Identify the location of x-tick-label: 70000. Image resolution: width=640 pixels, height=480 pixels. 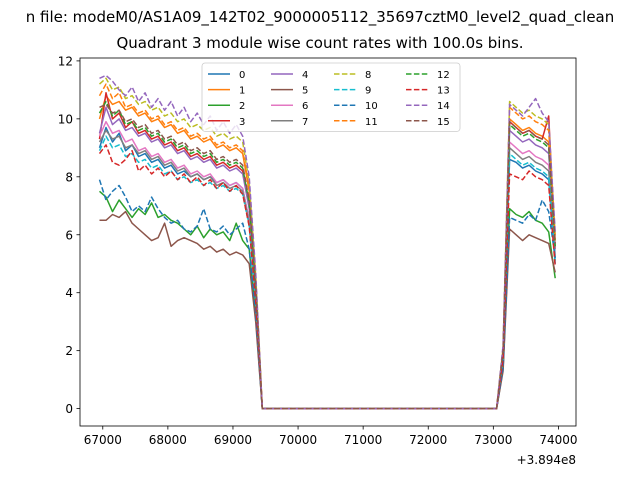
(298, 440).